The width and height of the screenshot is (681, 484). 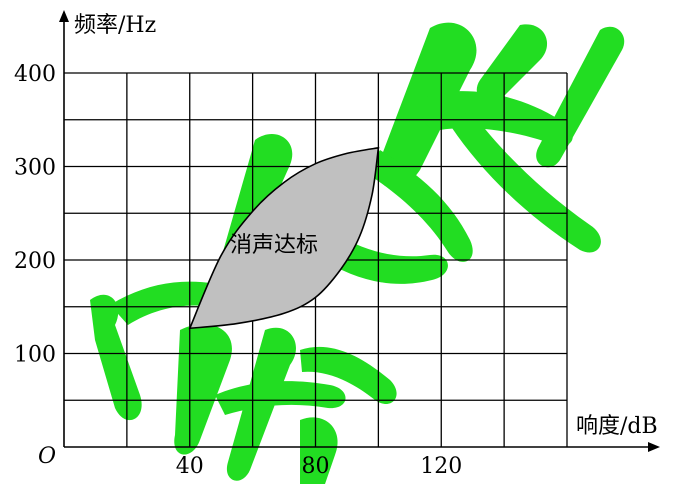 What do you see at coordinates (617, 426) in the screenshot?
I see `x-axis-label: 响度/dB` at bounding box center [617, 426].